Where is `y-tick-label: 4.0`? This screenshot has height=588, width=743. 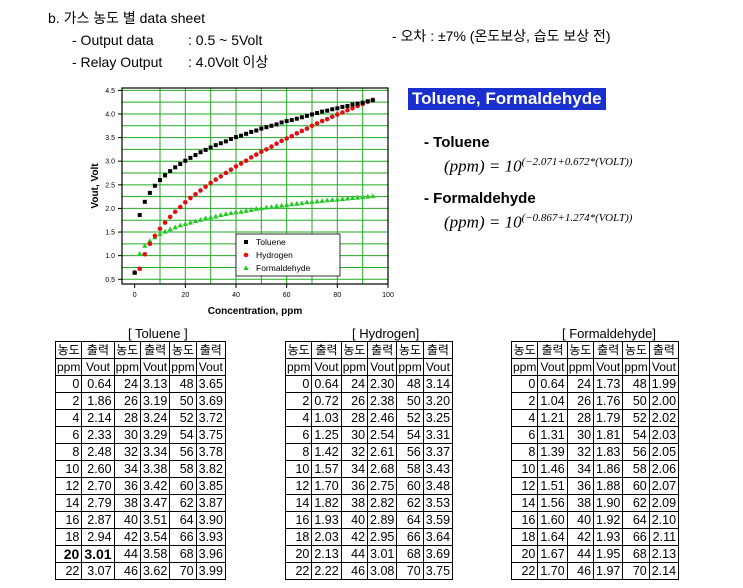 y-tick-label: 4.0 is located at coordinates (110, 114).